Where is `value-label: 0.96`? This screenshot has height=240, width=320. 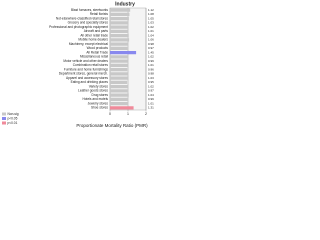
value-label: 0.96 is located at coordinates (151, 69).